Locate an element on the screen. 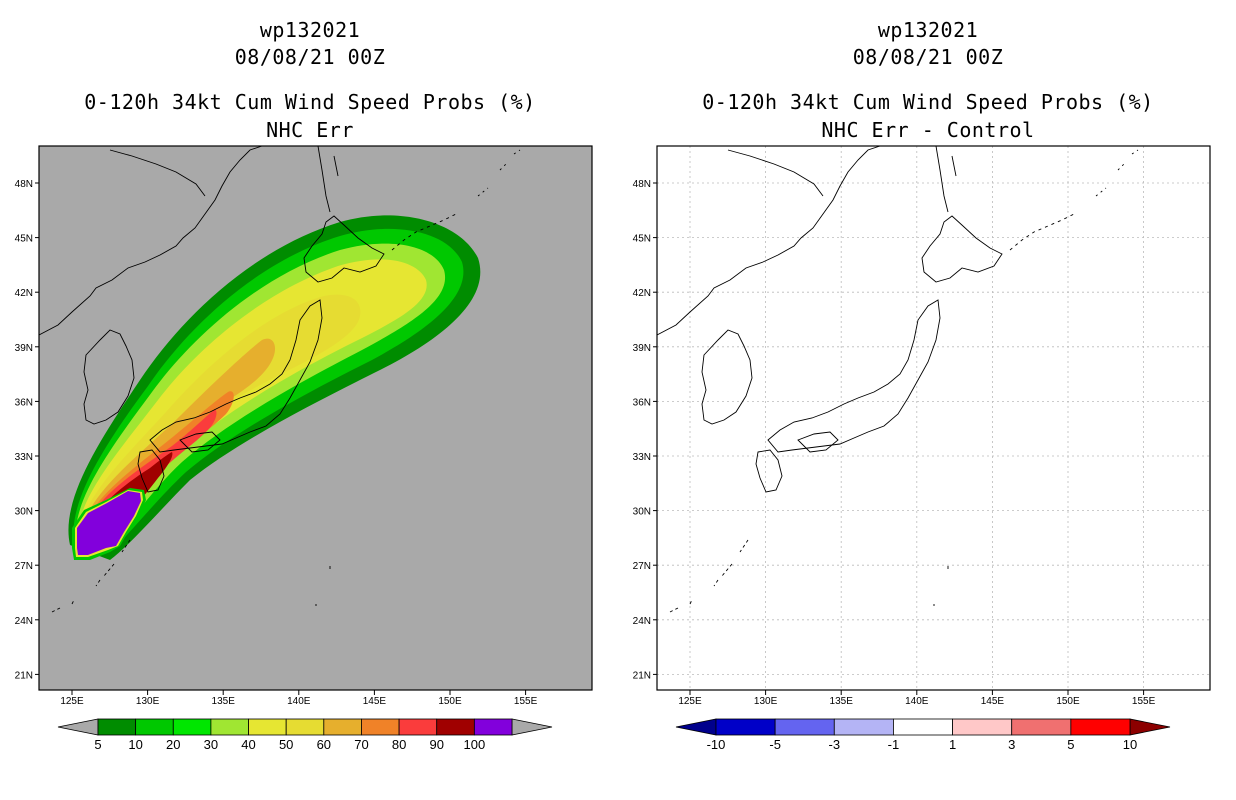 This screenshot has height=800, width=1236. right-date: 08/08/21 00Z is located at coordinates (928, 57).